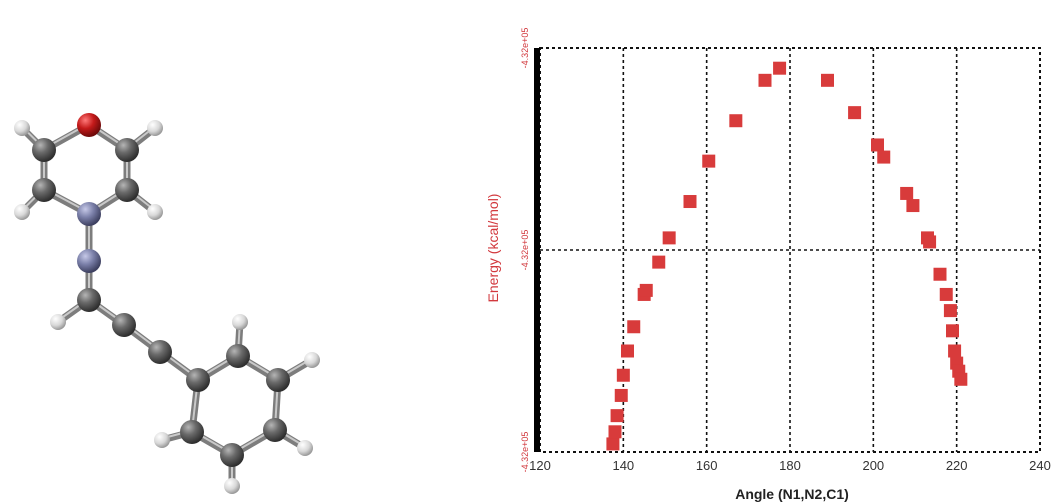 This screenshot has width=1057, height=504. I want to click on y-axis-bar, so click(537, 250).